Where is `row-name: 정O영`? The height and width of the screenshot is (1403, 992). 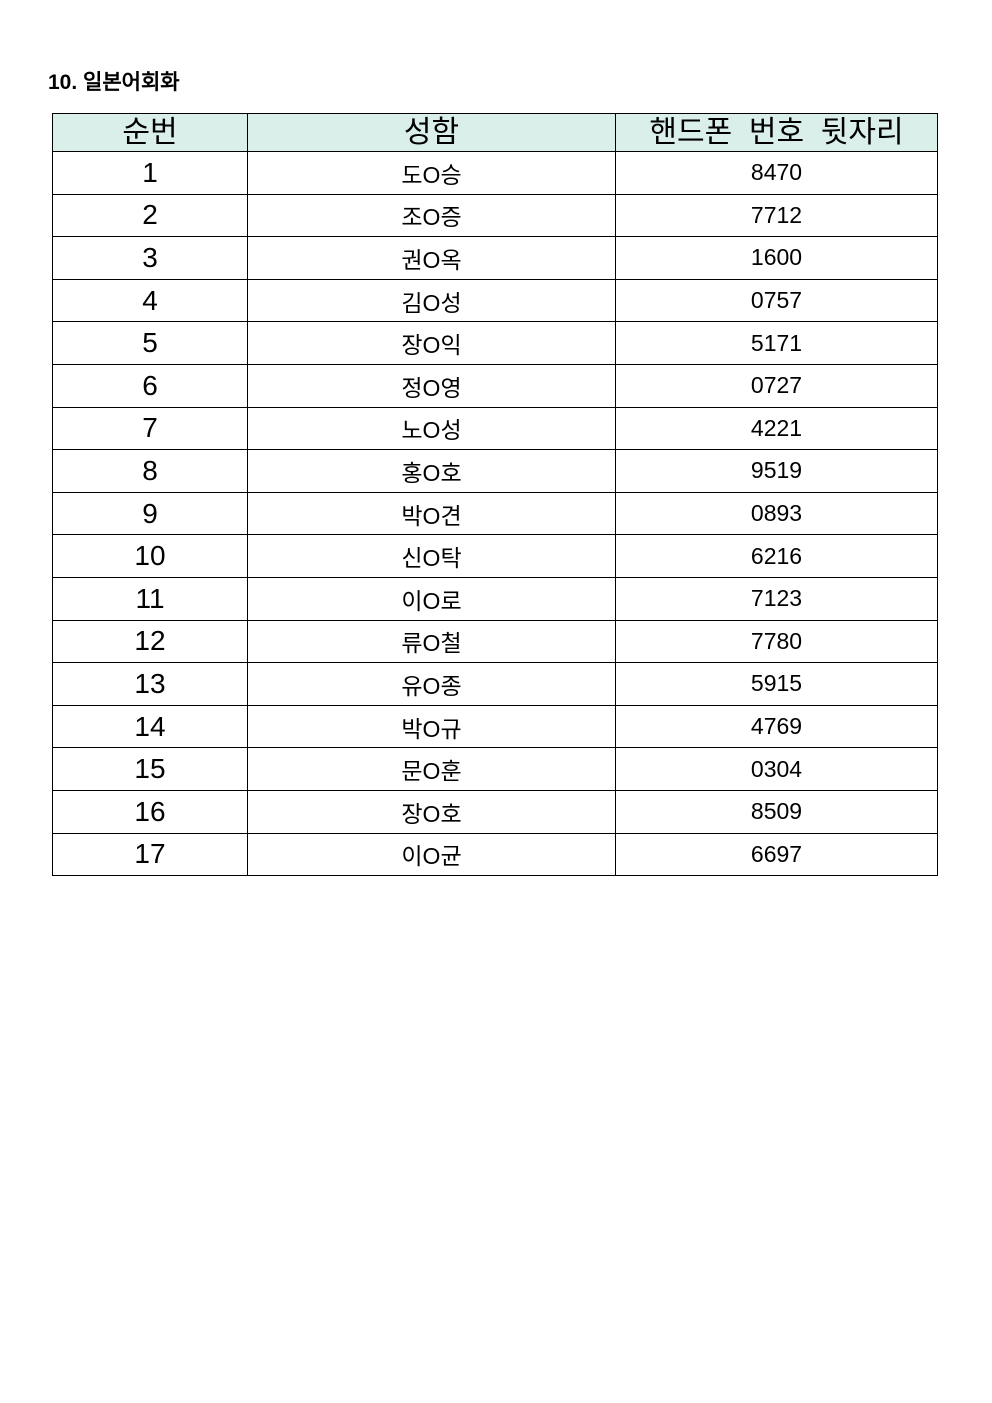 row-name: 정O영 is located at coordinates (431, 385).